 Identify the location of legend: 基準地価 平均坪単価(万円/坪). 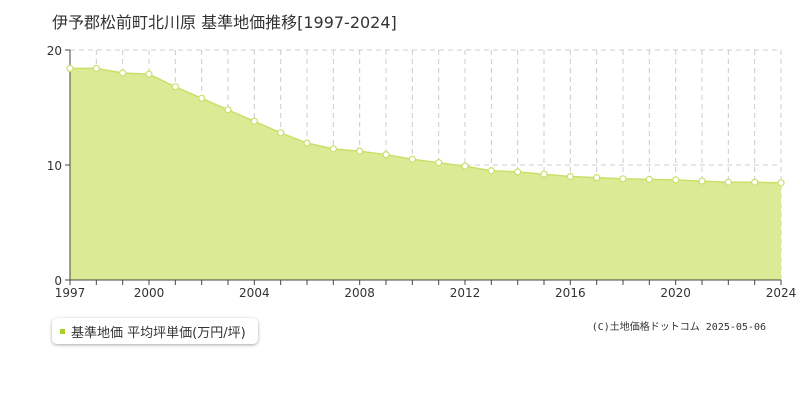
(155, 331).